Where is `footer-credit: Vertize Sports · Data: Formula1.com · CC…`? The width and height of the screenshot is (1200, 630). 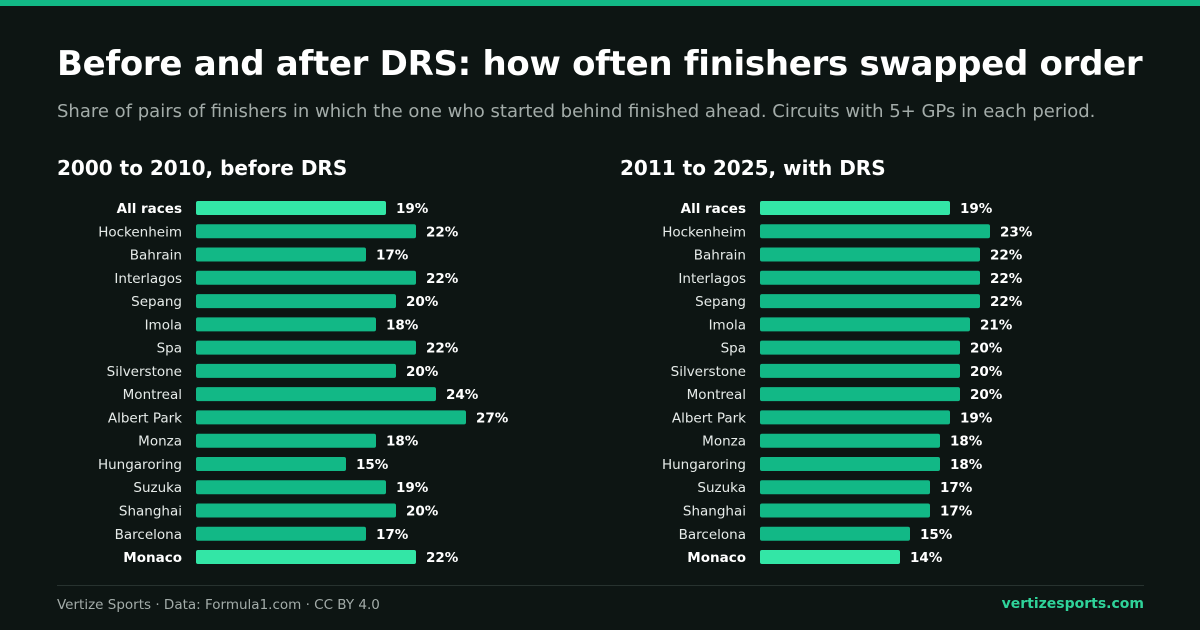
footer-credit: Vertize Sports · Data: Formula1.com · CC… is located at coordinates (218, 605).